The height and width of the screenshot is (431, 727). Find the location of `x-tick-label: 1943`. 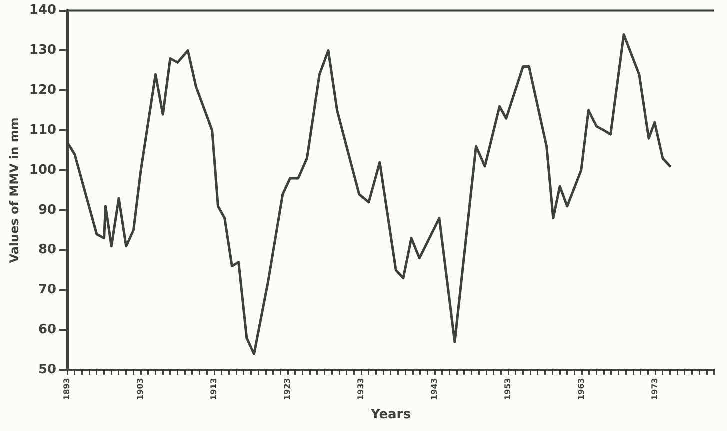

x-tick-label: 1943 is located at coordinates (435, 389).